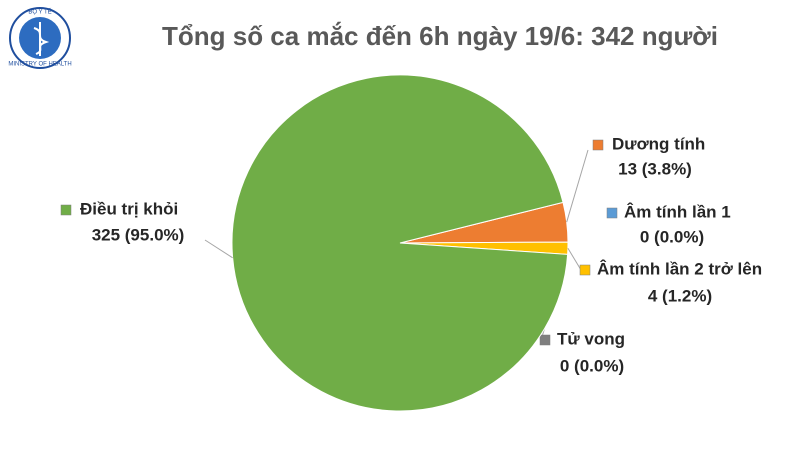 The image size is (800, 450). What do you see at coordinates (677, 211) in the screenshot?
I see `slice-name: Âm tính lần 1` at bounding box center [677, 211].